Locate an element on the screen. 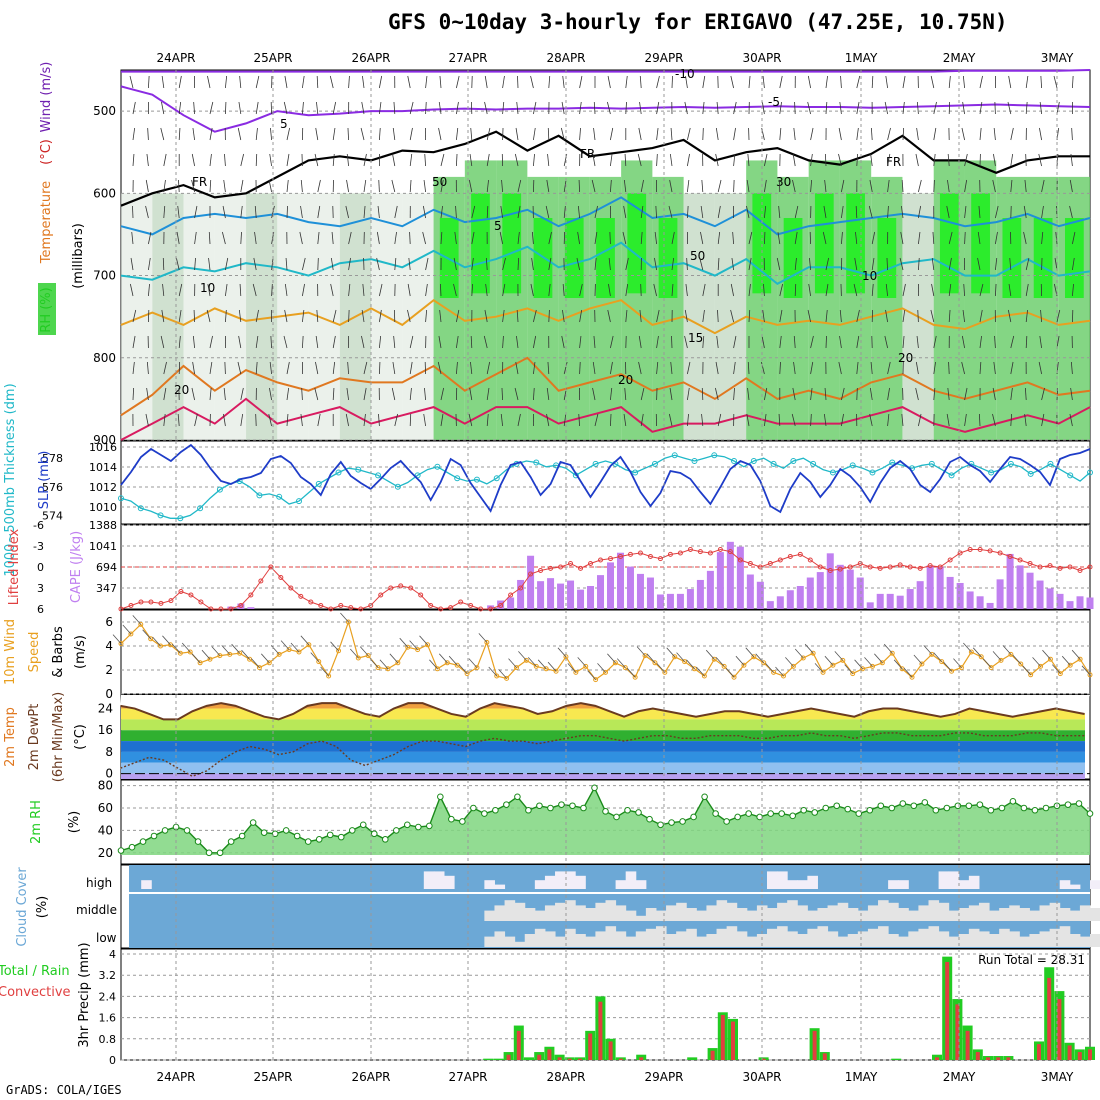  panel-frame-wind is located at coordinates (605, 652).